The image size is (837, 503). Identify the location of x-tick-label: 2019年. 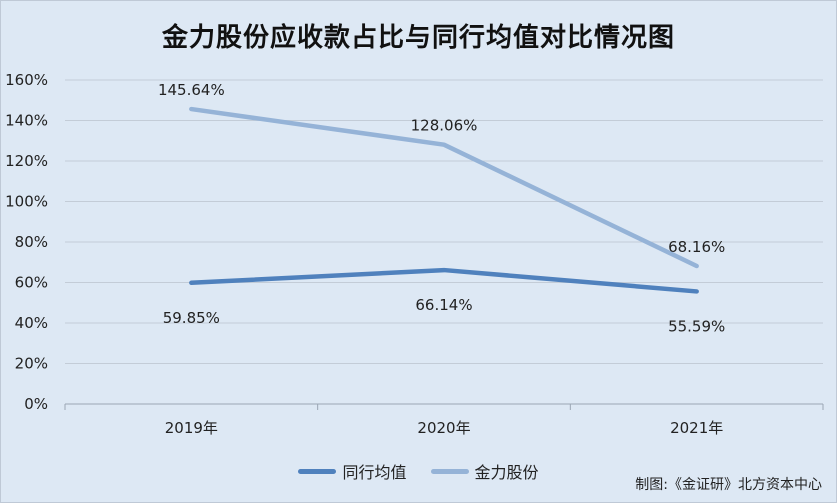
(191, 428).